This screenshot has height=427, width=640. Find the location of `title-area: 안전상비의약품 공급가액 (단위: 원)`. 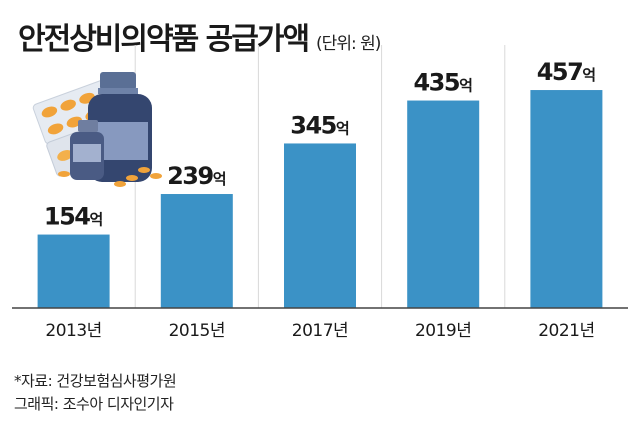

title-area: 안전상비의약품 공급가액 (단위: 원) is located at coordinates (199, 36).